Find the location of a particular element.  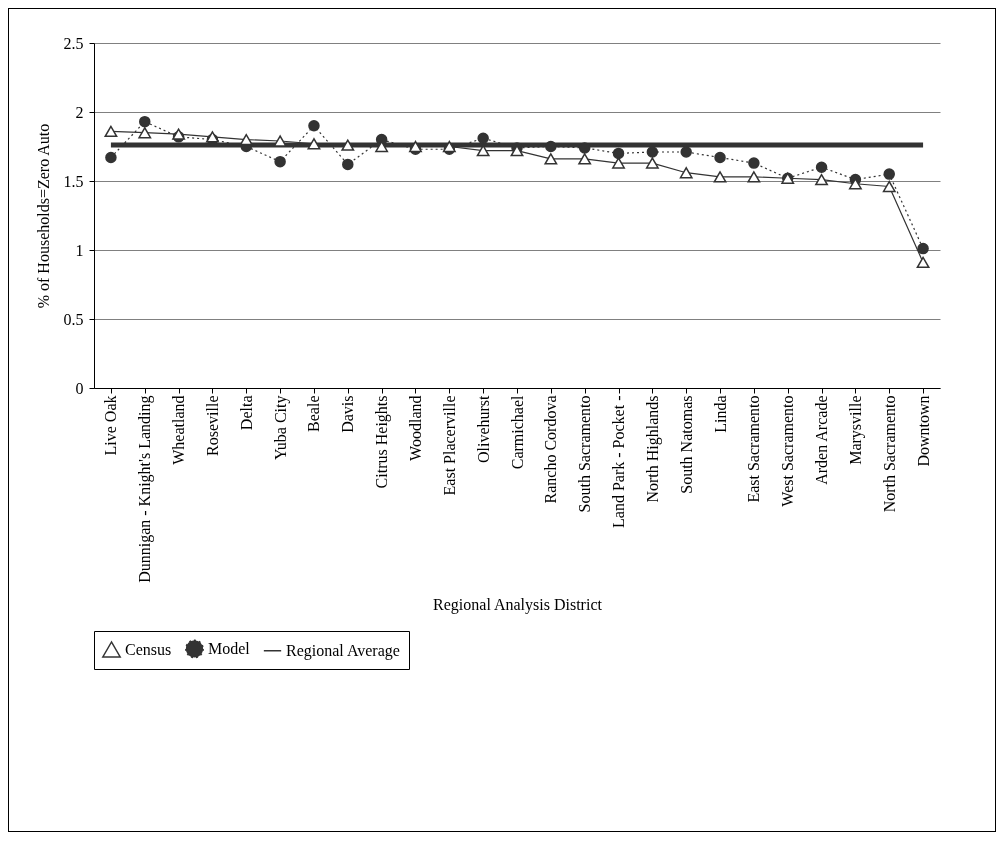

x-tick-label: Olivehurst is located at coordinates (483, 429).